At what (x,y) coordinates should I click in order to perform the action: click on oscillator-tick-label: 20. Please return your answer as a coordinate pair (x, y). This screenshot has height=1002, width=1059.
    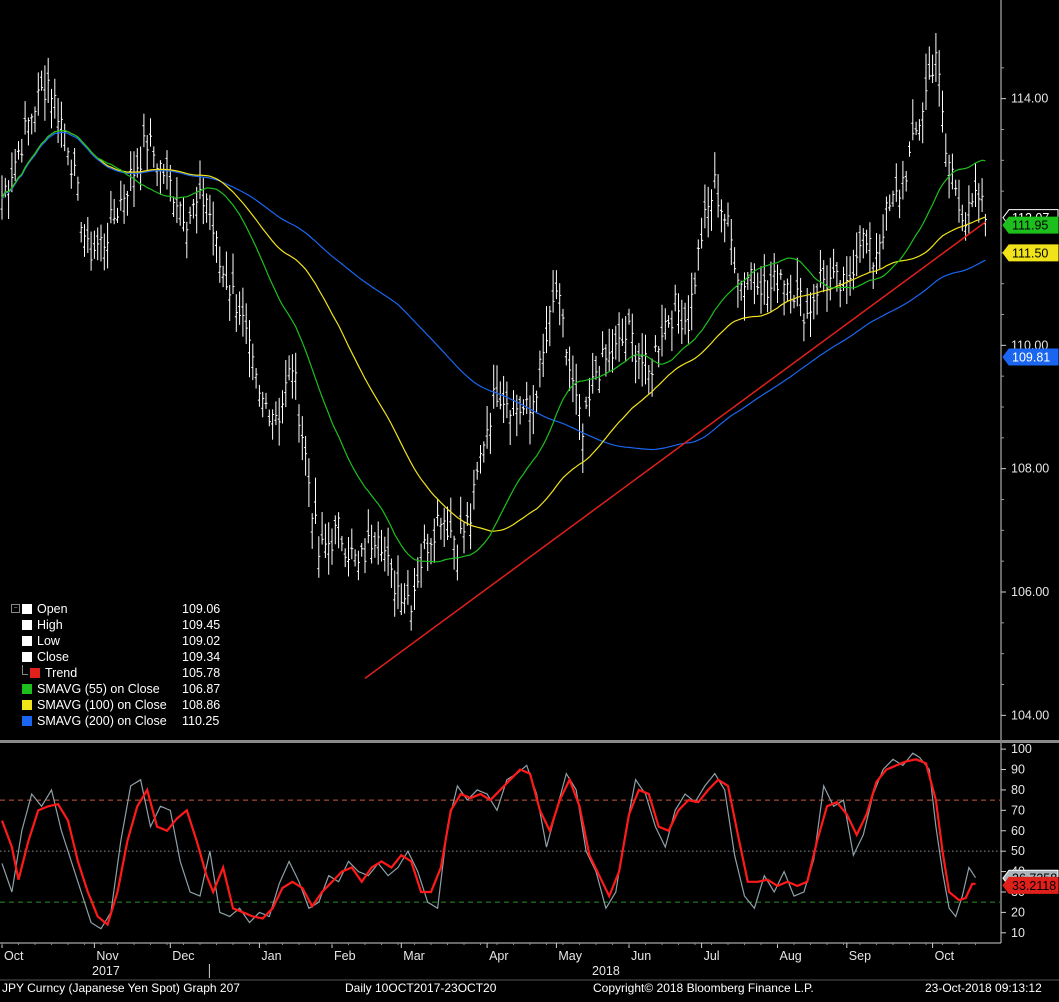
    Looking at the image, I should click on (1018, 912).